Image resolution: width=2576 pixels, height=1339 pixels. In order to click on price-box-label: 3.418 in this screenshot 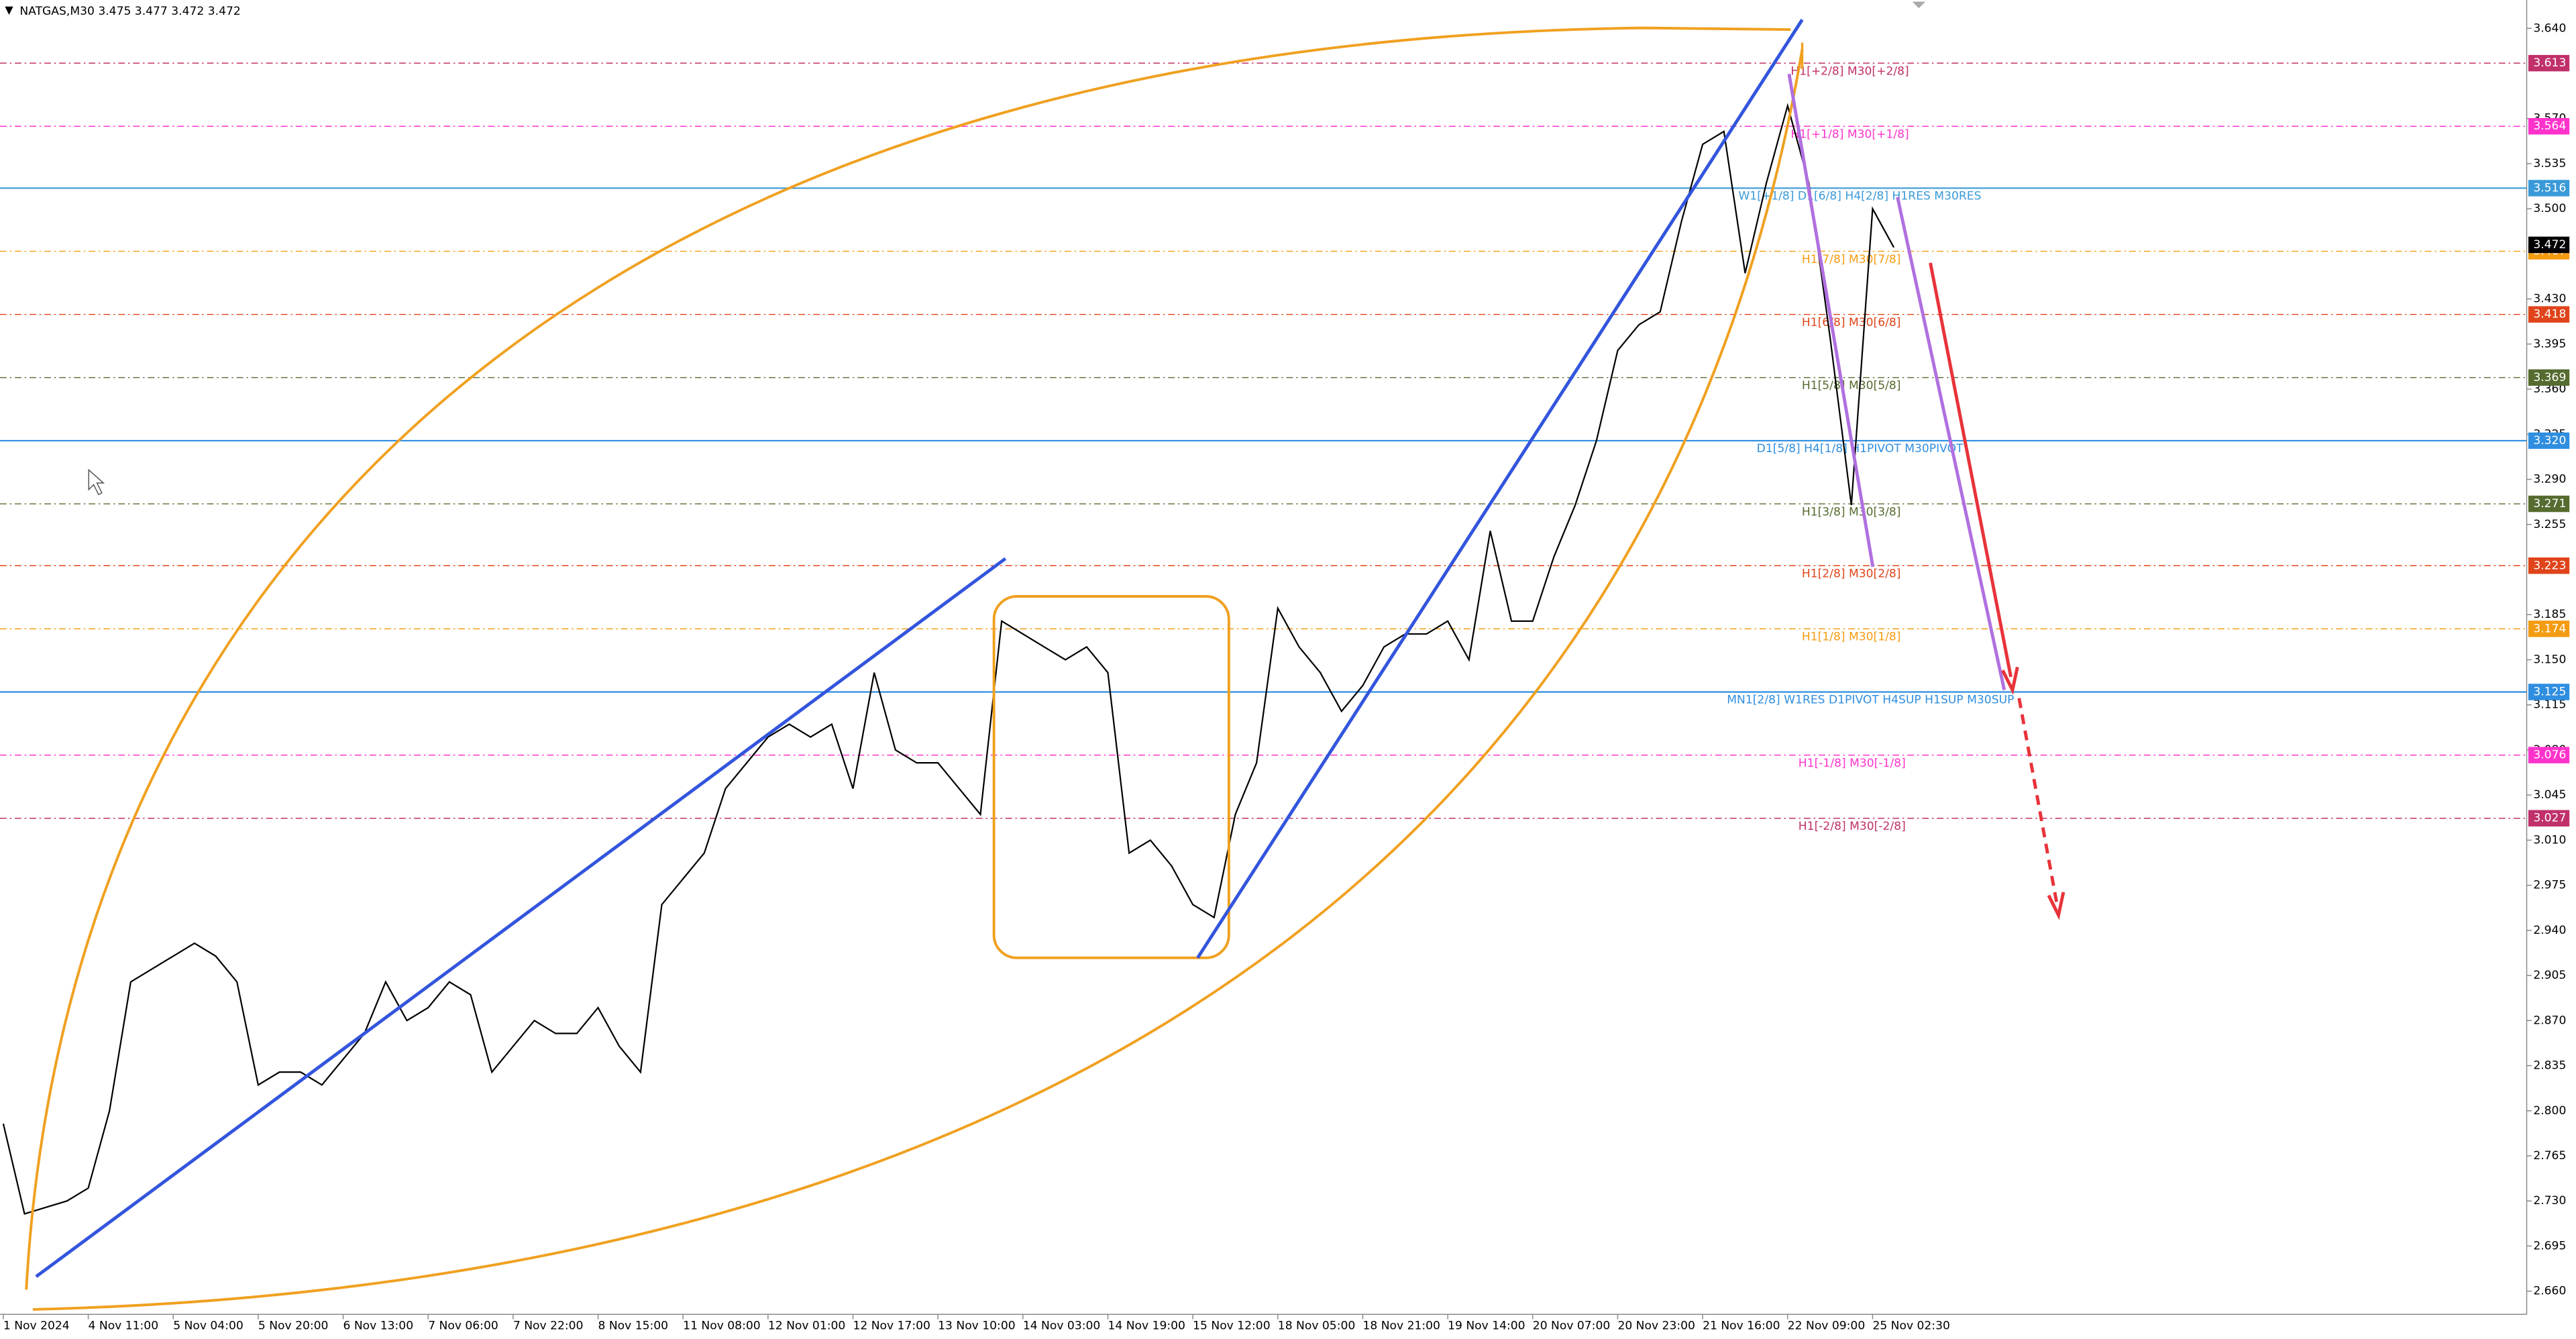, I will do `click(2549, 314)`.